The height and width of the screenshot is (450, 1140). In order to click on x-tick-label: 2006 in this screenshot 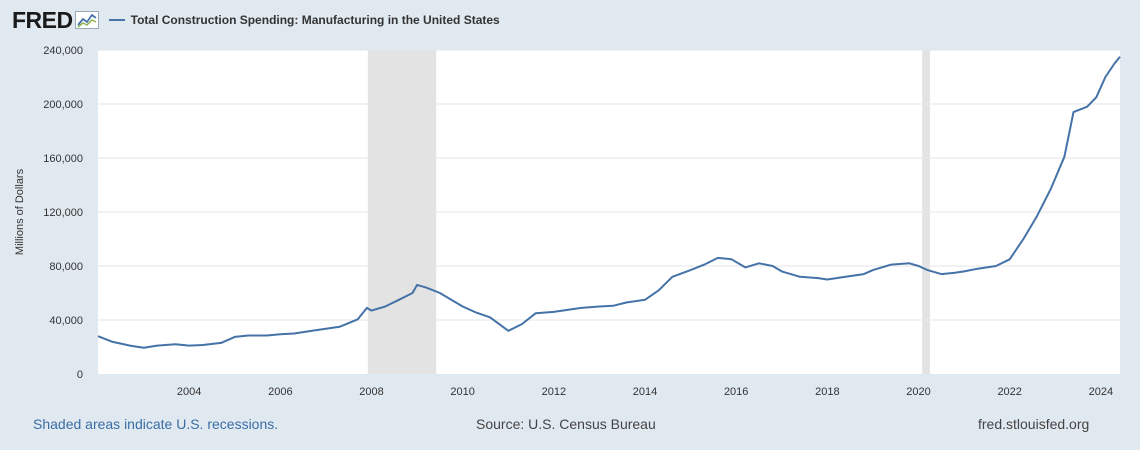, I will do `click(280, 392)`.